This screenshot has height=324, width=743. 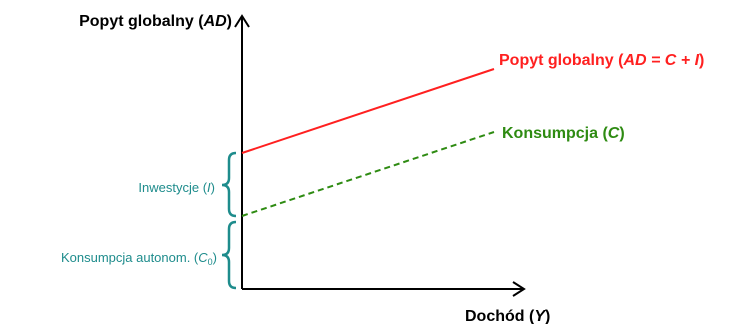 What do you see at coordinates (507, 316) in the screenshot?
I see `x-axis-label: Dochód (Y)` at bounding box center [507, 316].